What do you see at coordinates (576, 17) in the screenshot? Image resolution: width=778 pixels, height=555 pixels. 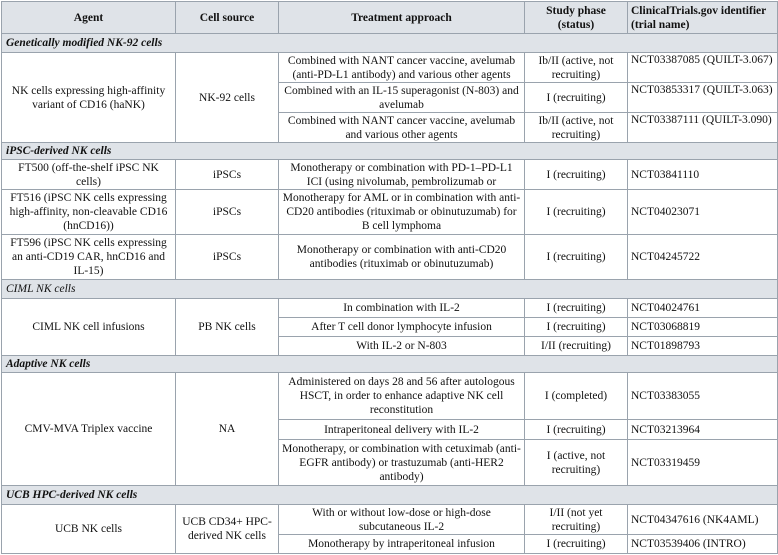 I see `header-phase: Study phase (status)` at bounding box center [576, 17].